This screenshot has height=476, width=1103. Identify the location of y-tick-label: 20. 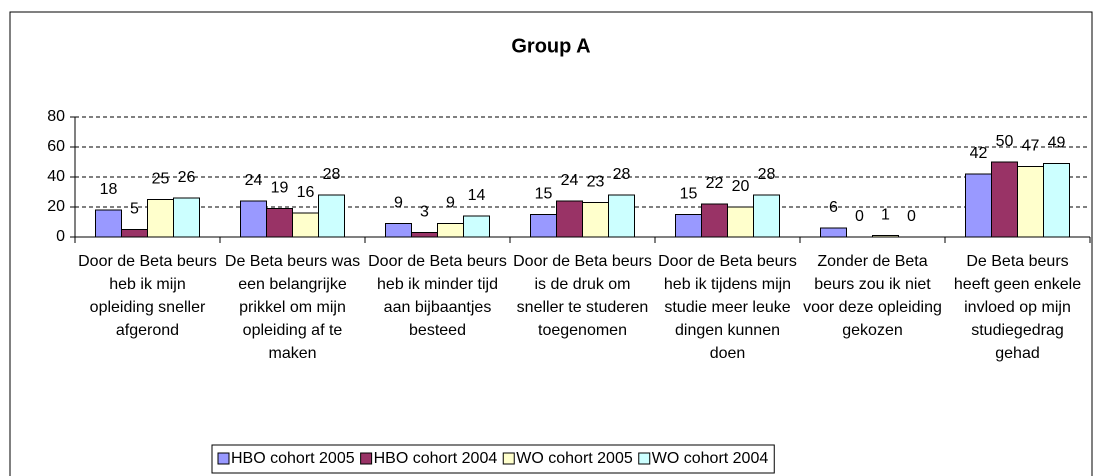
(56, 206).